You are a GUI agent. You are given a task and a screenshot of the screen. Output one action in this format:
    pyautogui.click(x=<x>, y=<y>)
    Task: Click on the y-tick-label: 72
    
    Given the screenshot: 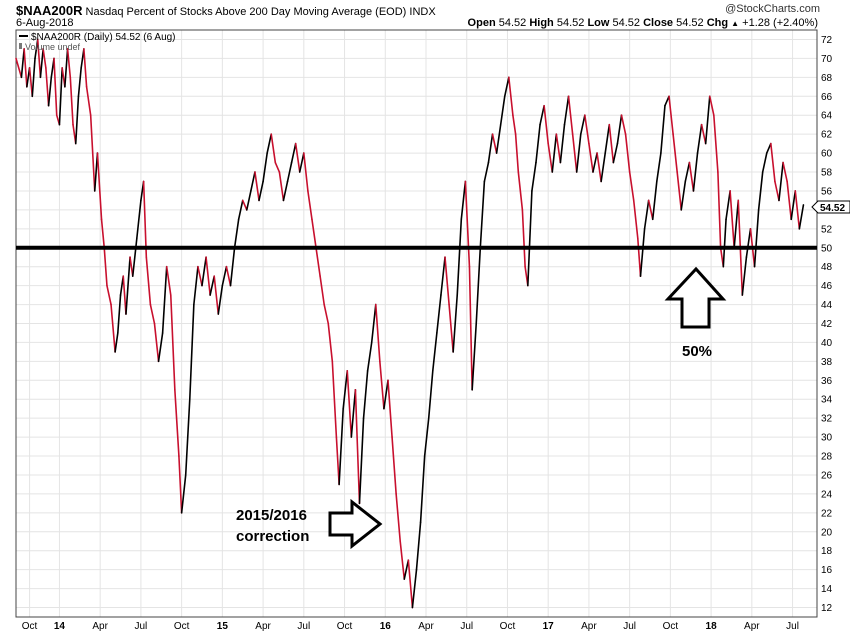 What is the action you would take?
    pyautogui.click(x=827, y=40)
    